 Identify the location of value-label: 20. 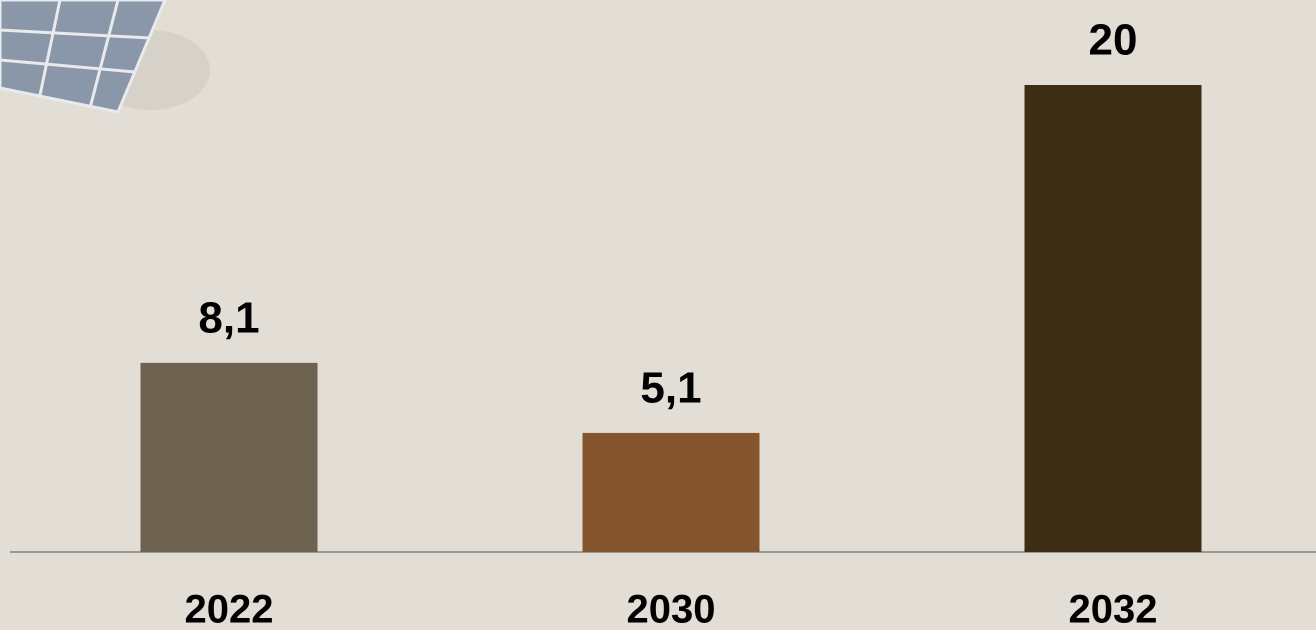
(1113, 40).